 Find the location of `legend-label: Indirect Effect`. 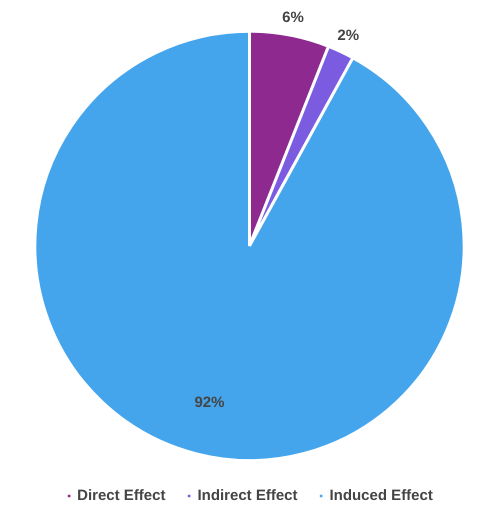

legend-label: Indirect Effect is located at coordinates (247, 495).